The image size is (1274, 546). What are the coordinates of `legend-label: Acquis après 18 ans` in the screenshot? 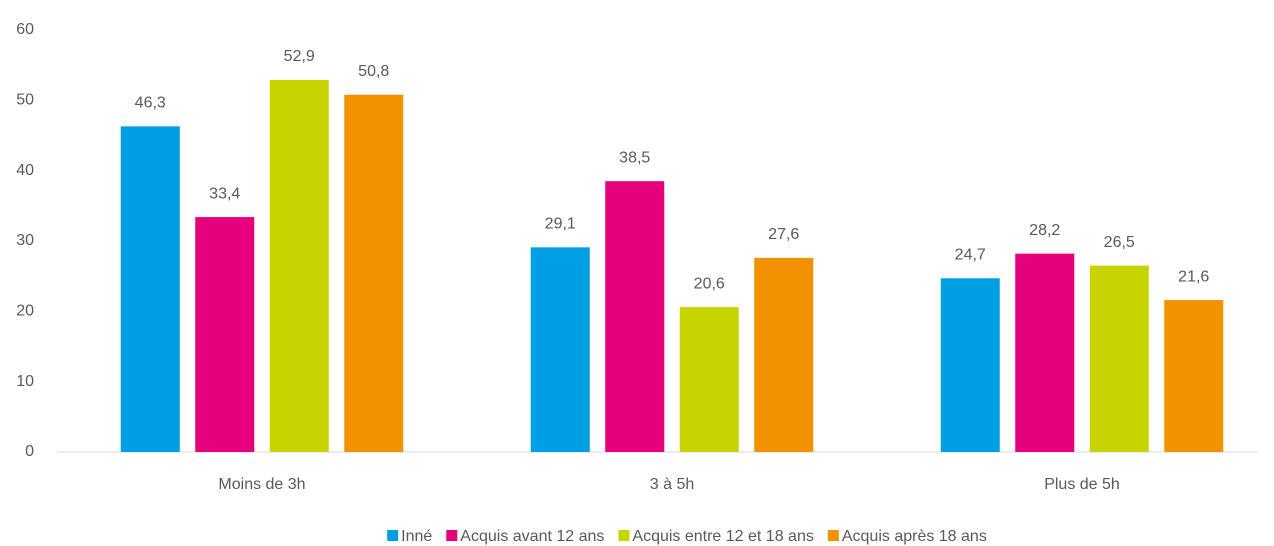 It's located at (914, 536).